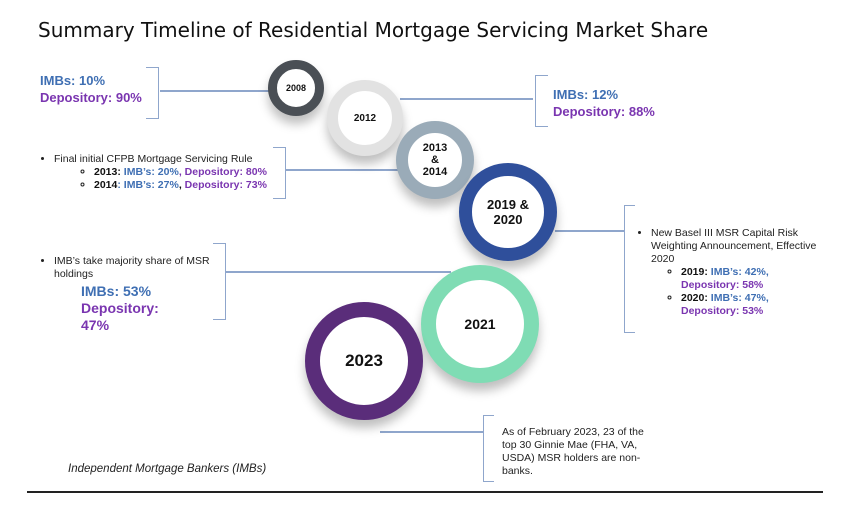 The image size is (850, 508). Describe the element at coordinates (120, 308) in the screenshot. I see `depository-label: Depository:` at that location.